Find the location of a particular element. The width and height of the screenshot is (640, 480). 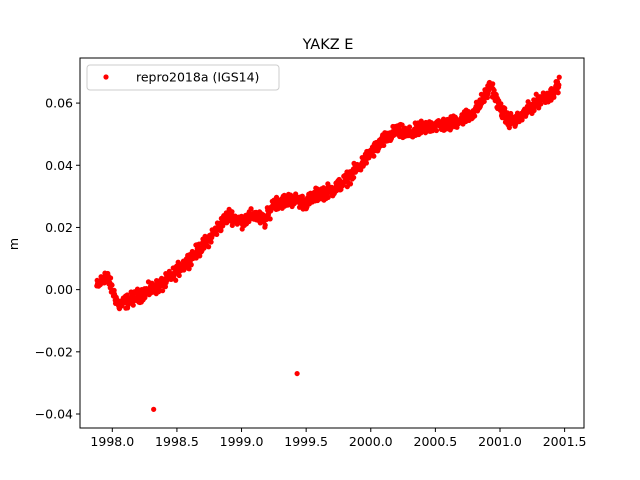

legend-frame is located at coordinates (183, 77).